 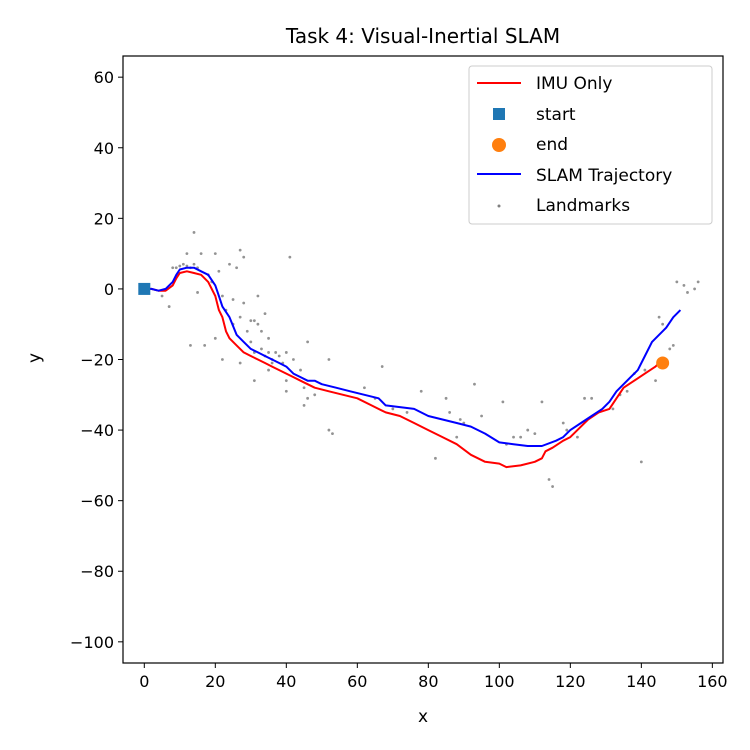 What do you see at coordinates (604, 176) in the screenshot?
I see `legend-label-slam-trajectory: SLAM Trajectory` at bounding box center [604, 176].